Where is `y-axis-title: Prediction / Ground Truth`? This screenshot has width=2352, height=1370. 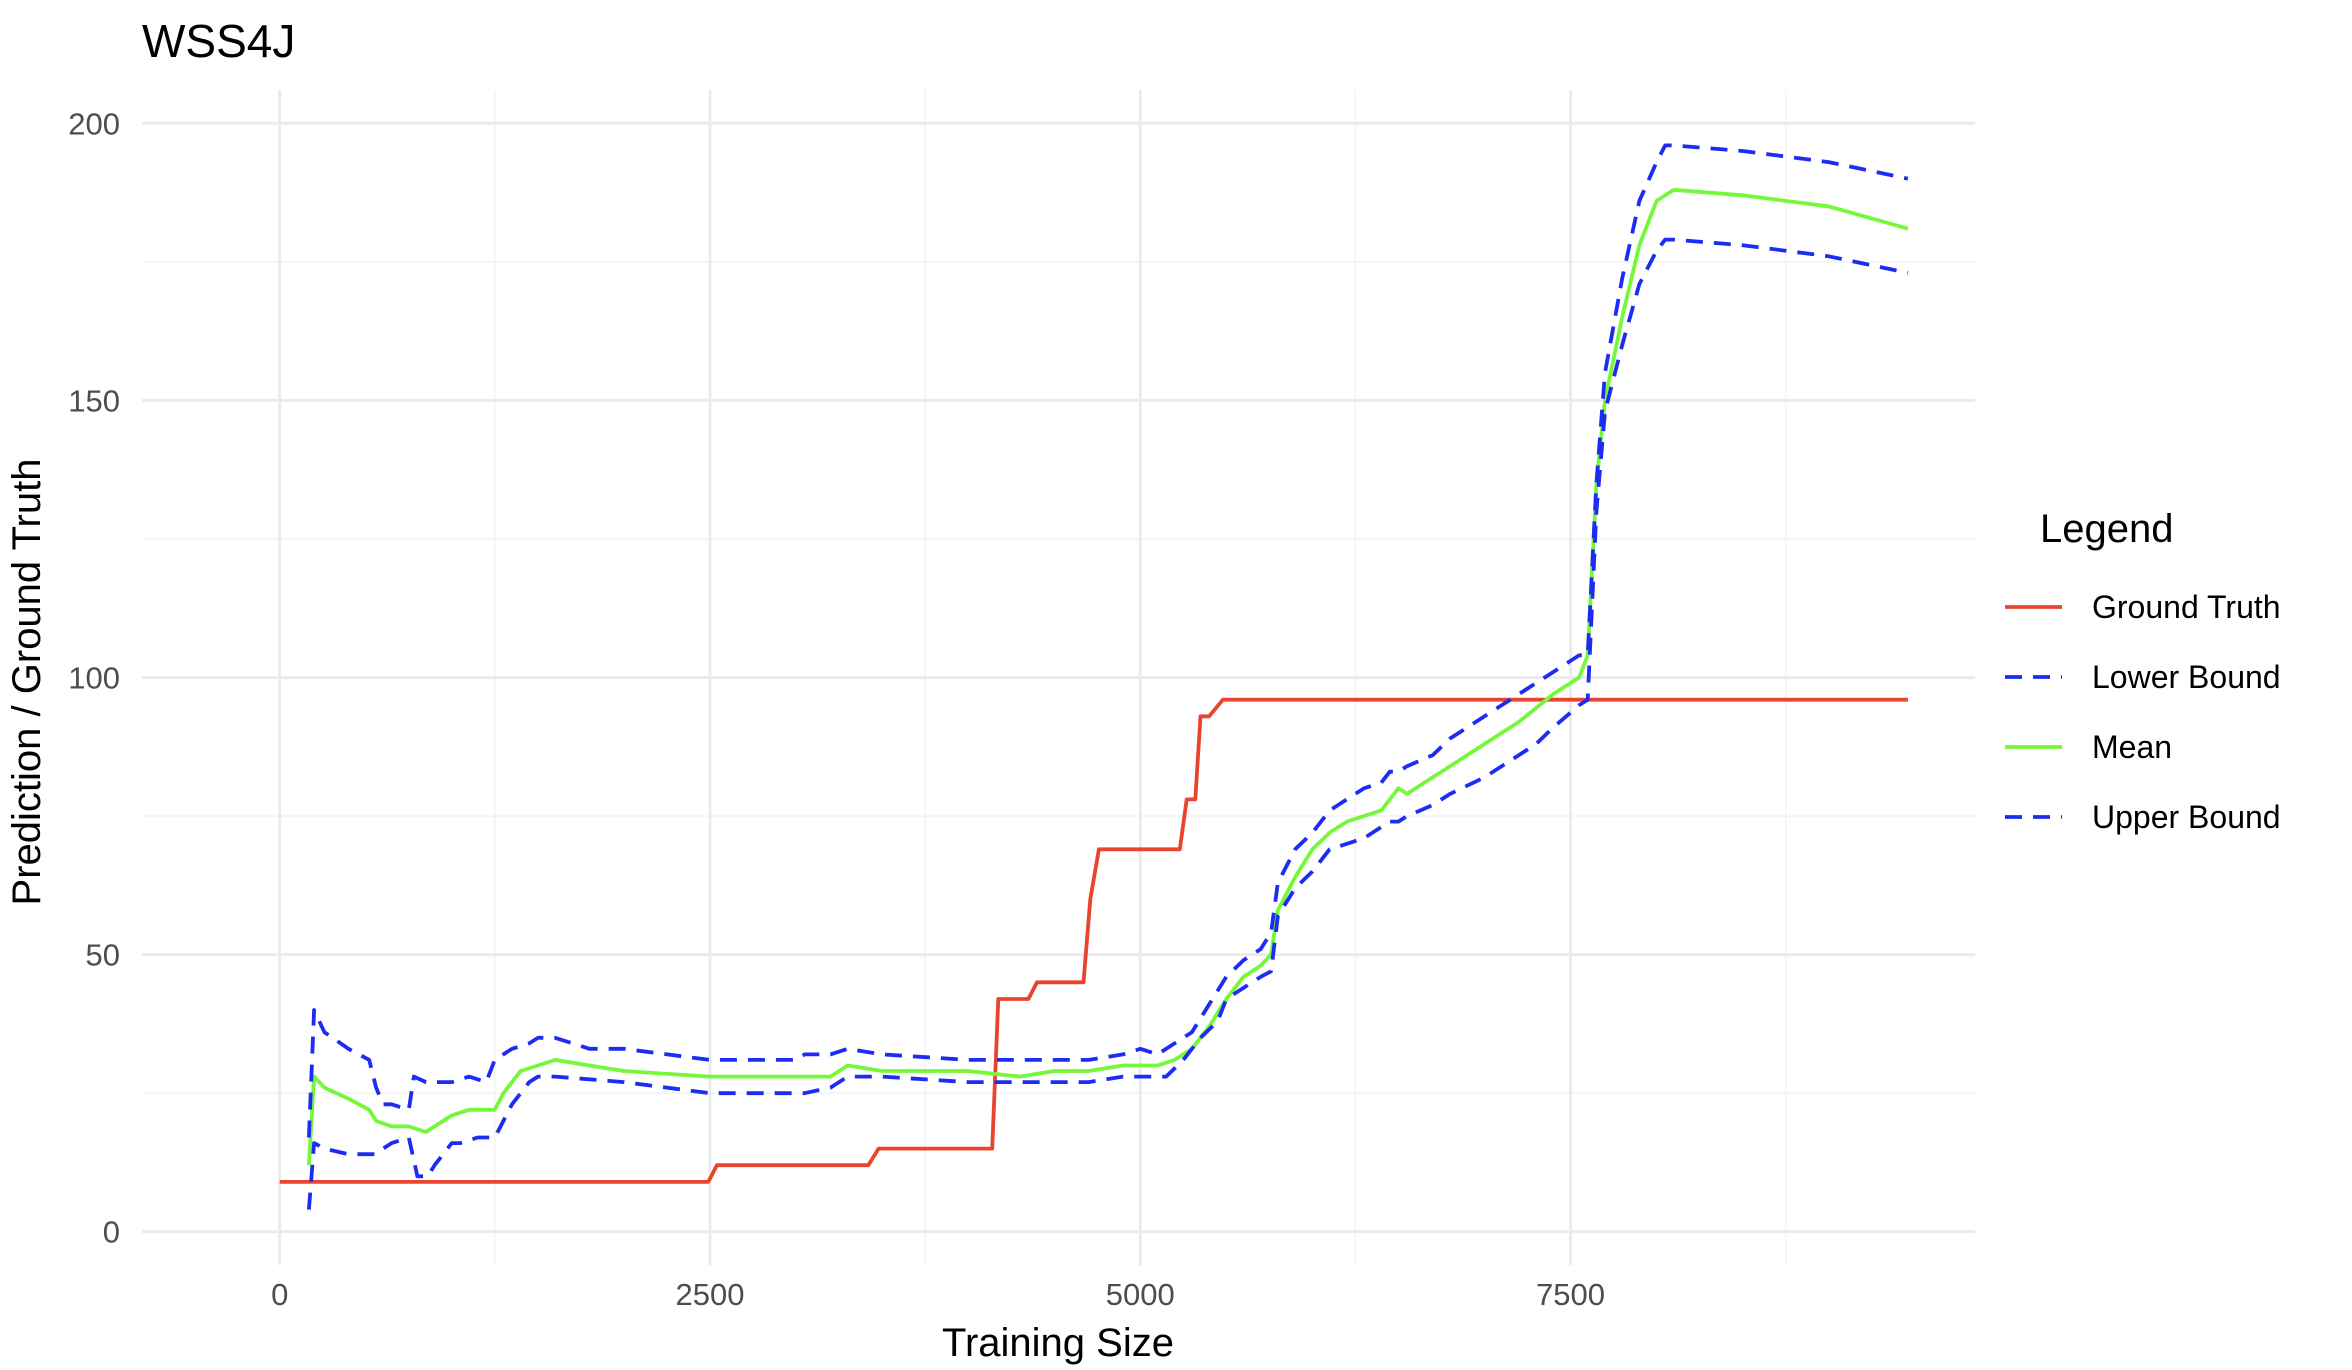 y-axis-title: Prediction / Ground Truth is located at coordinates (27, 682).